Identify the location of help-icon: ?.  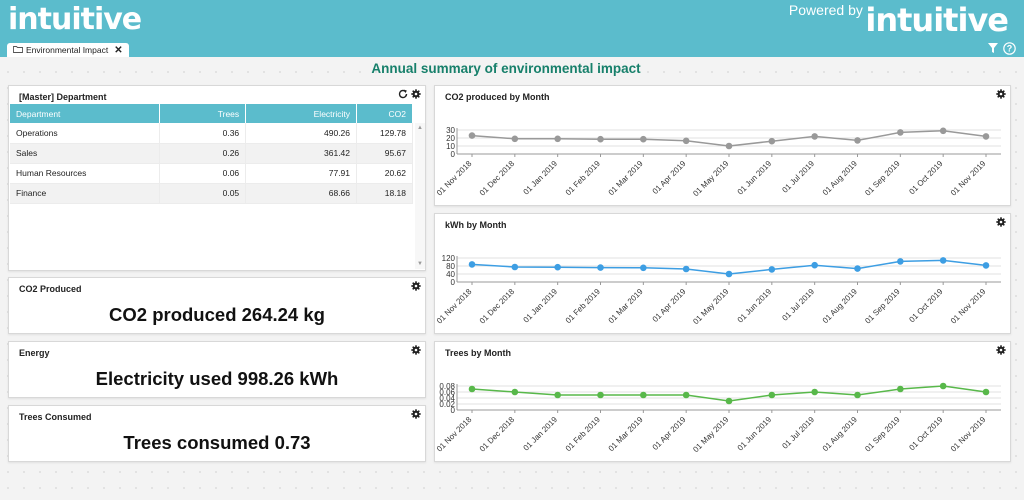
(1009, 48).